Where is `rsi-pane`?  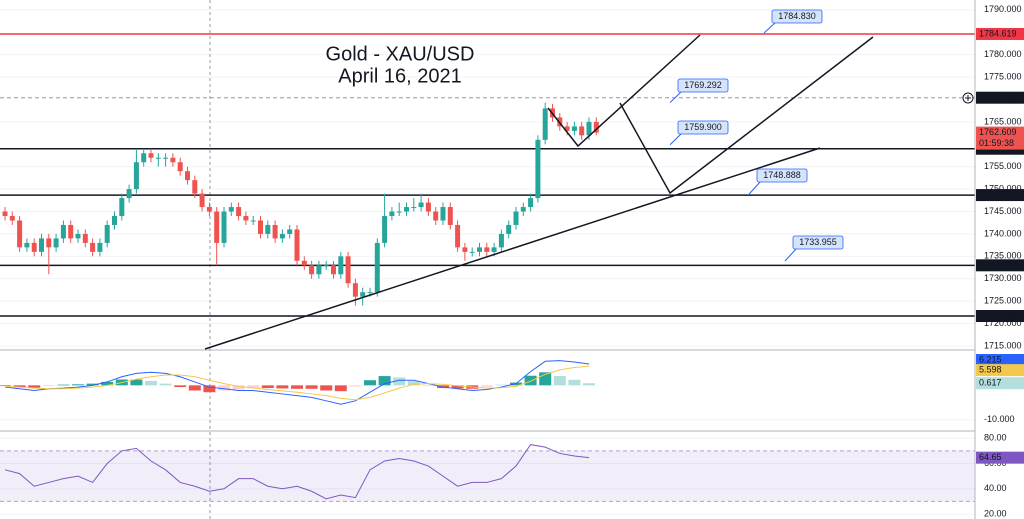
rsi-pane is located at coordinates (487, 473).